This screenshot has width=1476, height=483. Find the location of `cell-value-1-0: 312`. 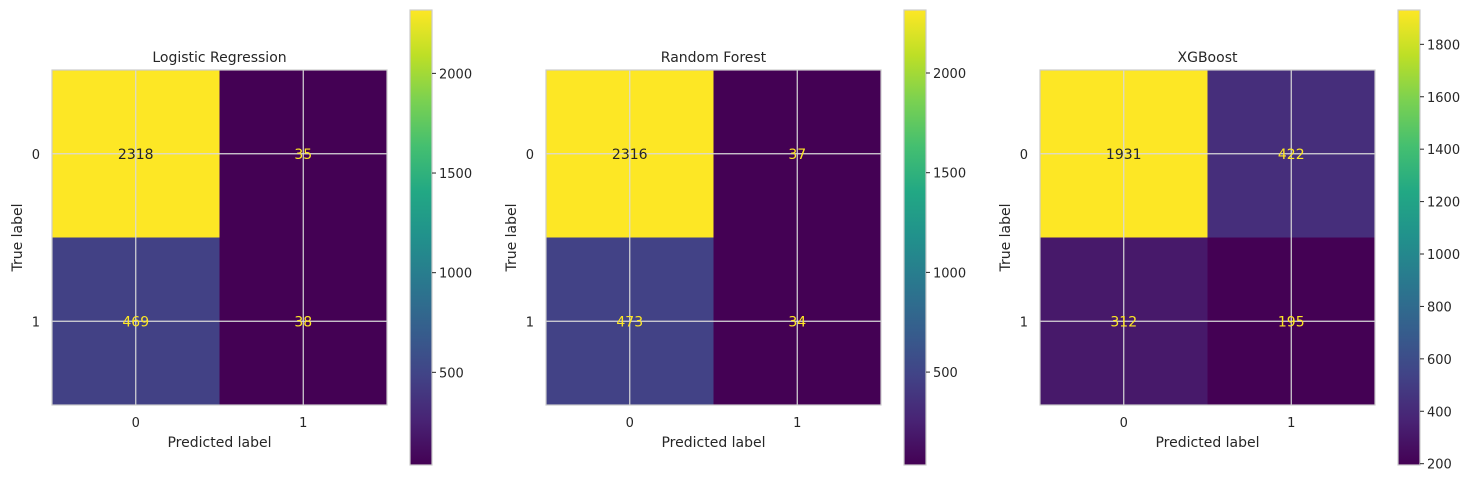

cell-value-1-0: 312 is located at coordinates (1123, 322).